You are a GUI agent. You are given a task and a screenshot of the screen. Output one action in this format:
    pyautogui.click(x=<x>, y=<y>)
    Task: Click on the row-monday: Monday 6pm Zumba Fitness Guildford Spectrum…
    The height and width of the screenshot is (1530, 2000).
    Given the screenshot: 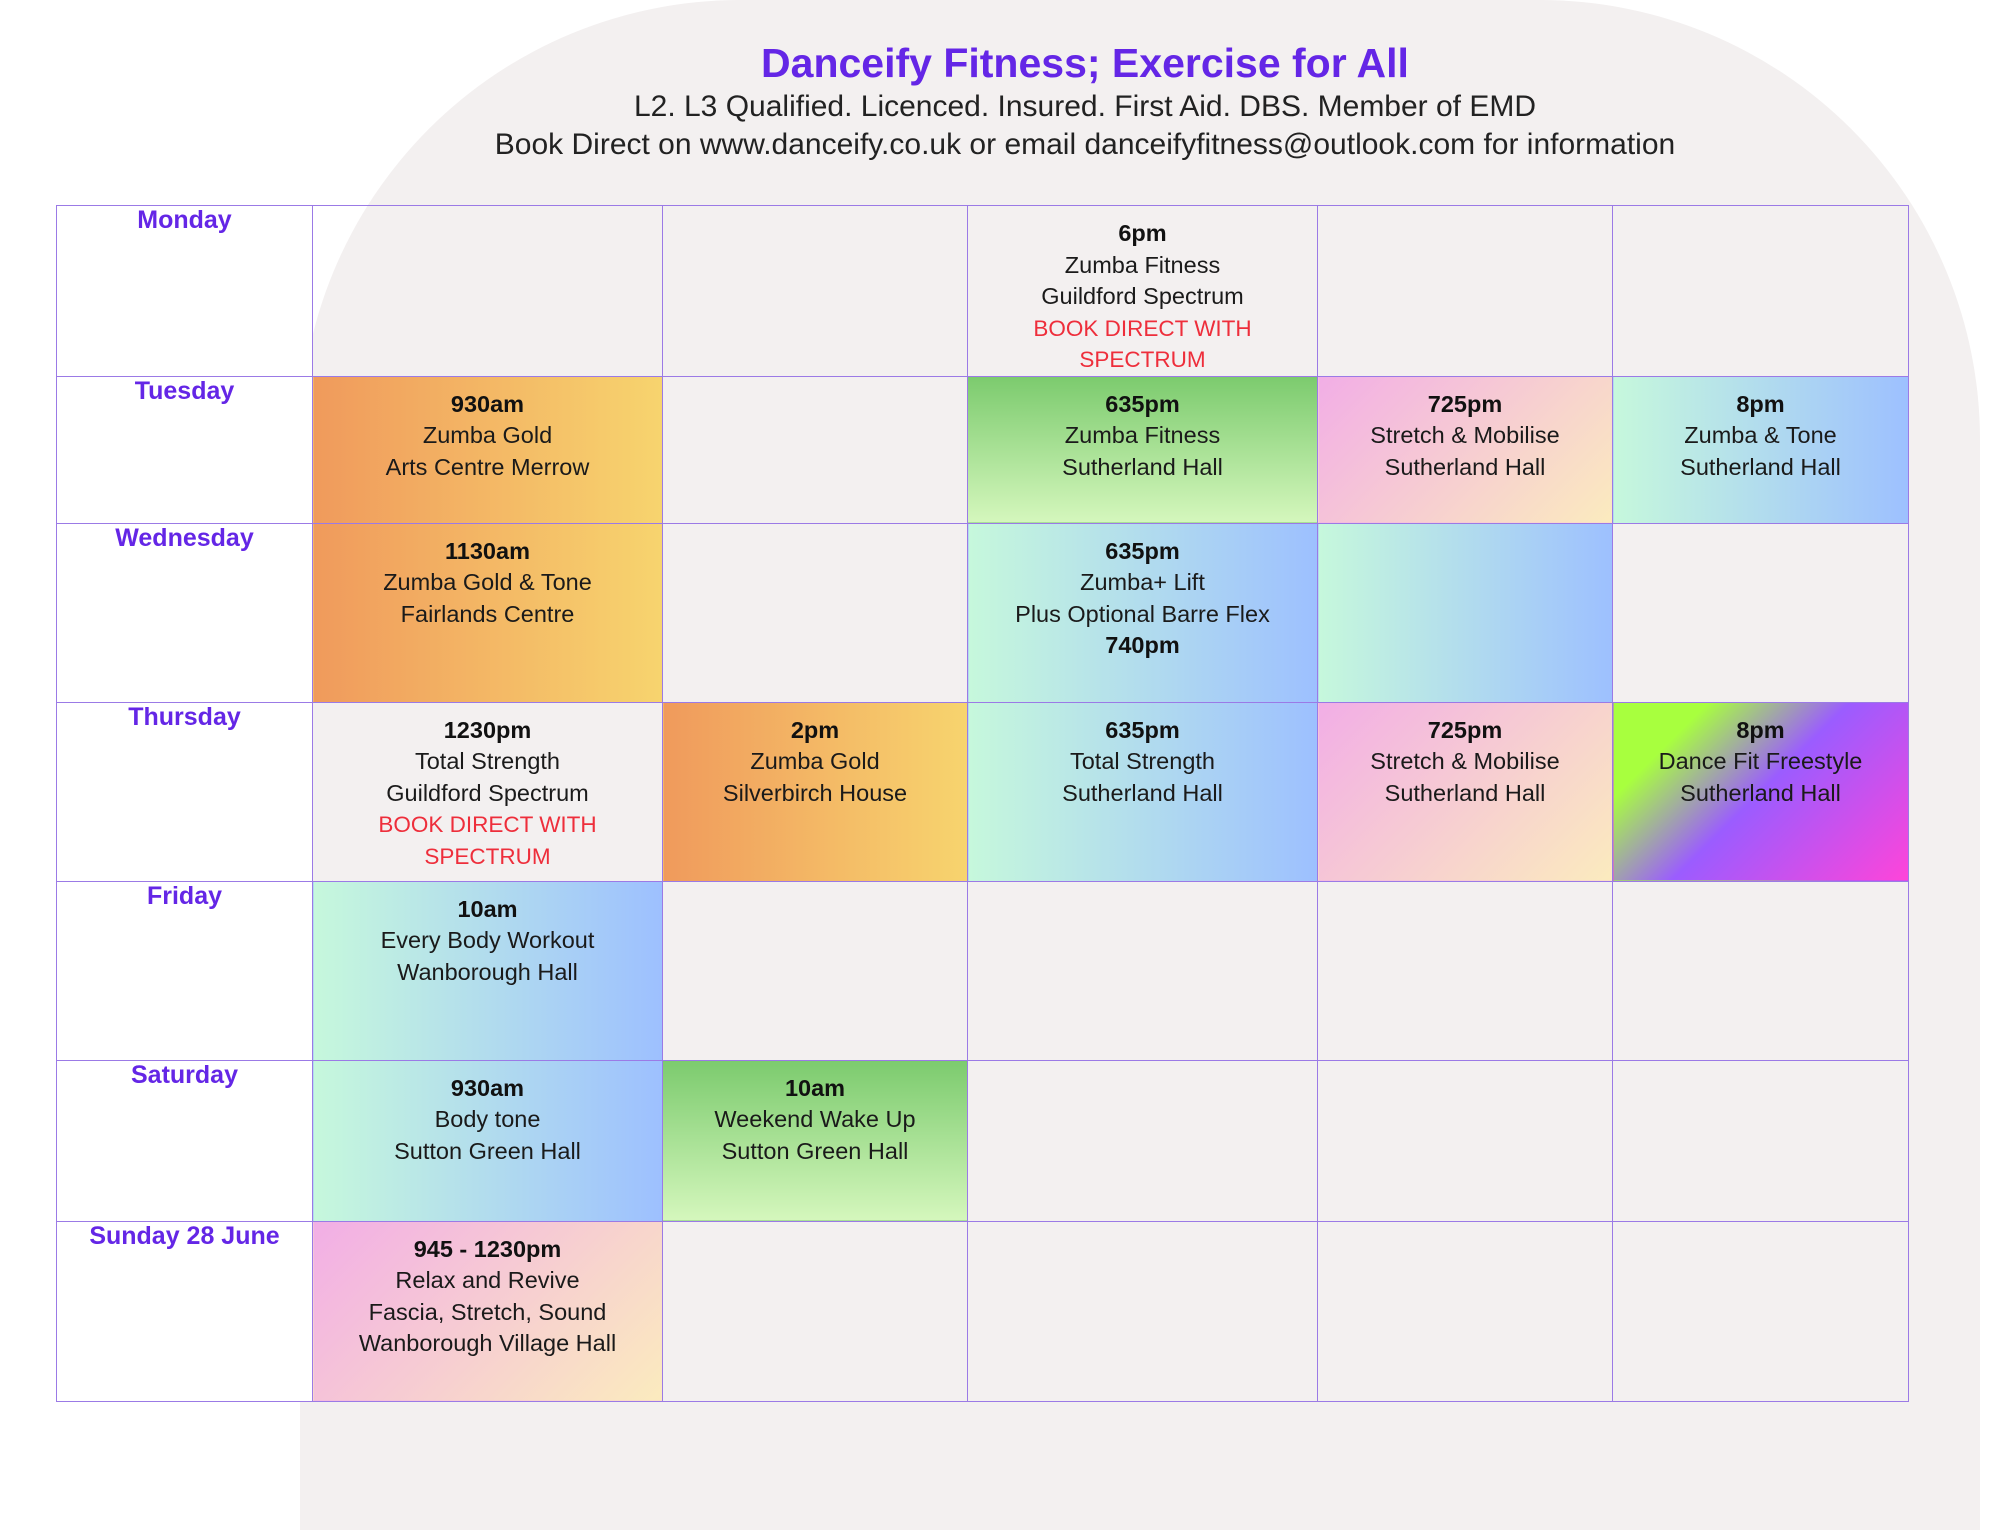 What is the action you would take?
    pyautogui.click(x=982, y=291)
    